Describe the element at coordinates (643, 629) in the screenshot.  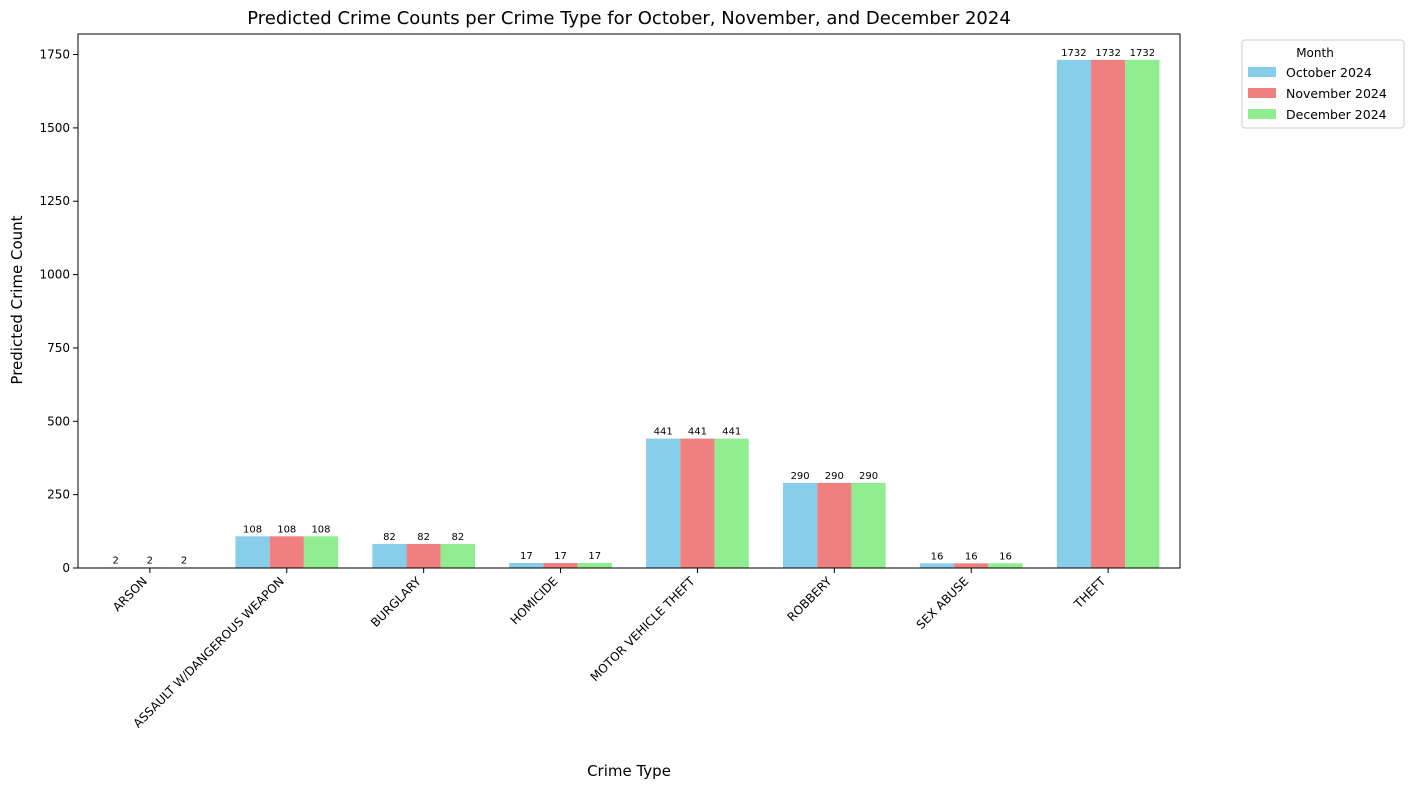
I see `x-tick-label: MOTOR VEHICLE THEFT` at that location.